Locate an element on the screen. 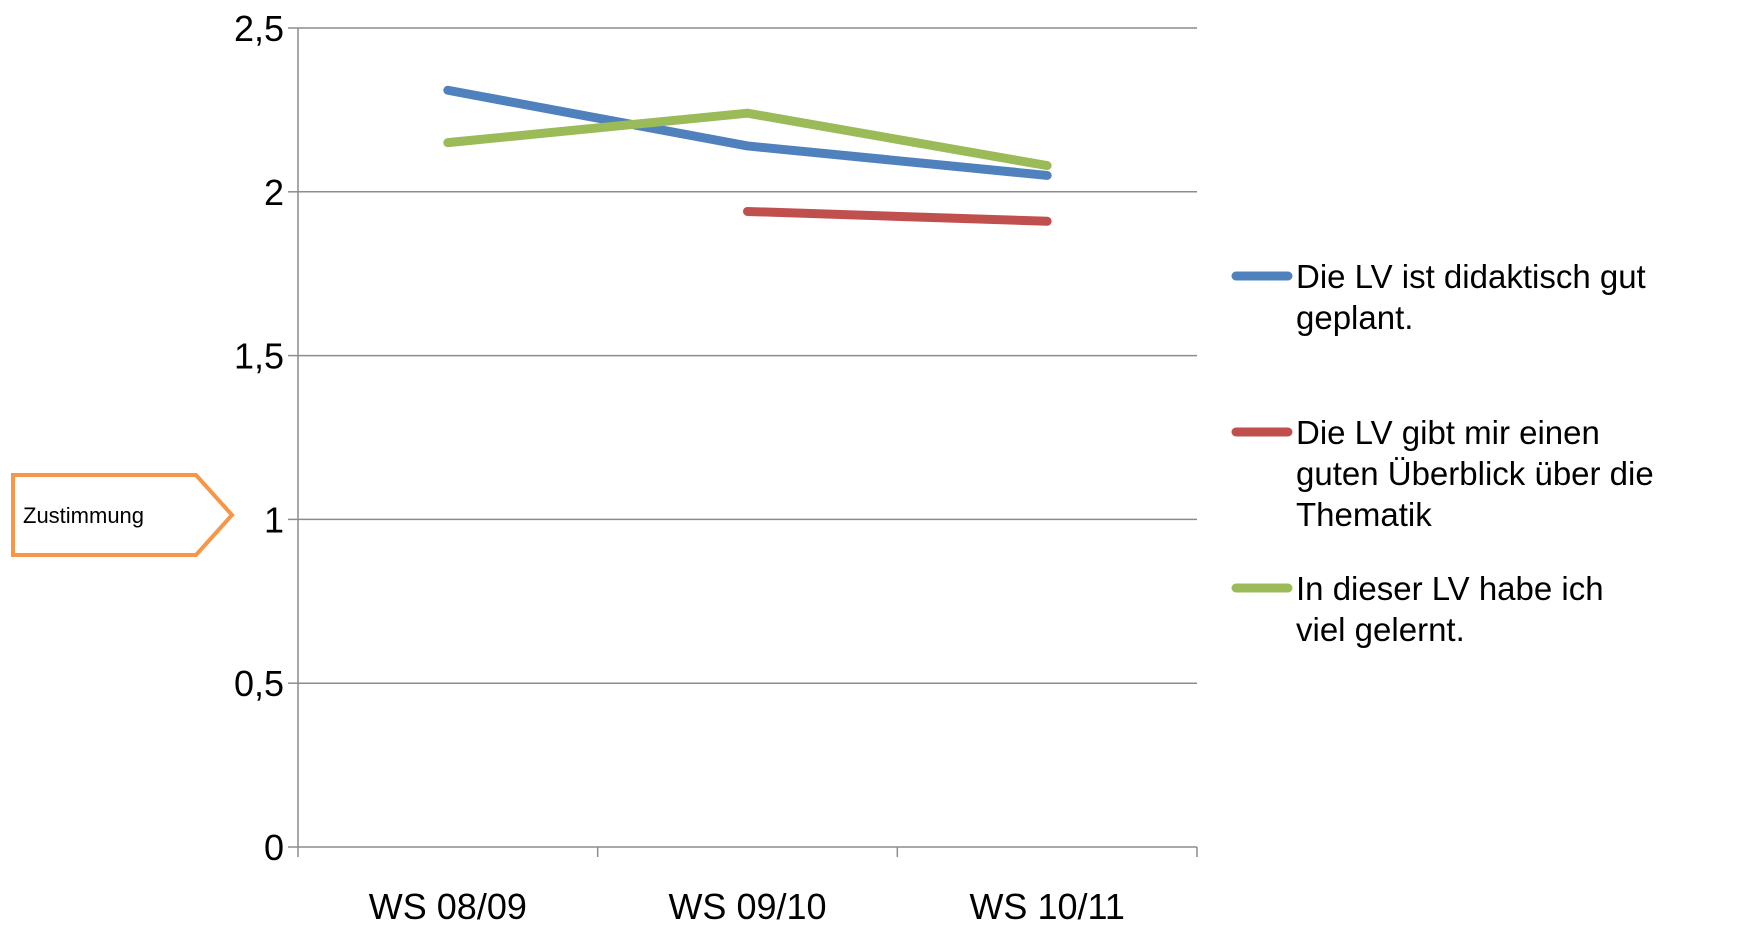 Image resolution: width=1764 pixels, height=936 pixels. y-axis-label: Zustimmung is located at coordinates (83, 515).